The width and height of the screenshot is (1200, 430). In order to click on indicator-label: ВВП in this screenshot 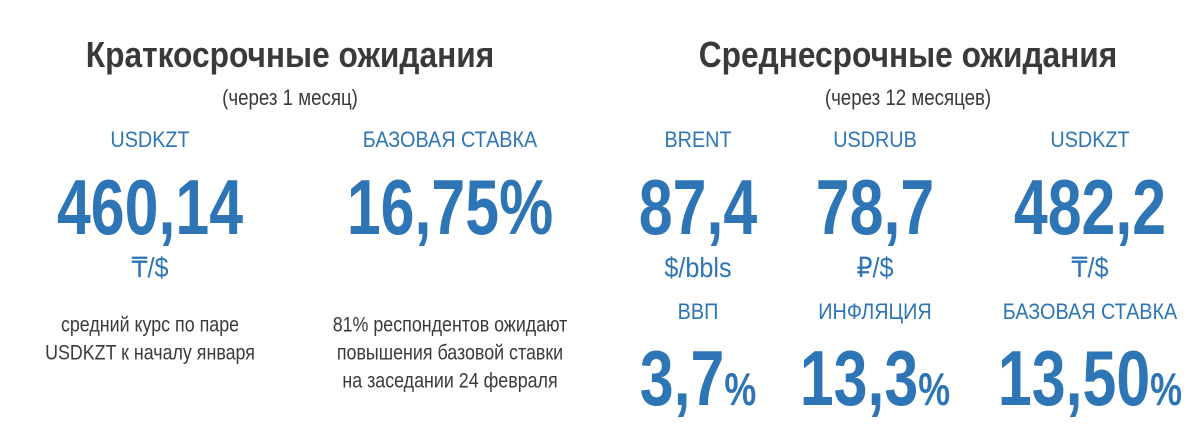, I will do `click(698, 311)`.